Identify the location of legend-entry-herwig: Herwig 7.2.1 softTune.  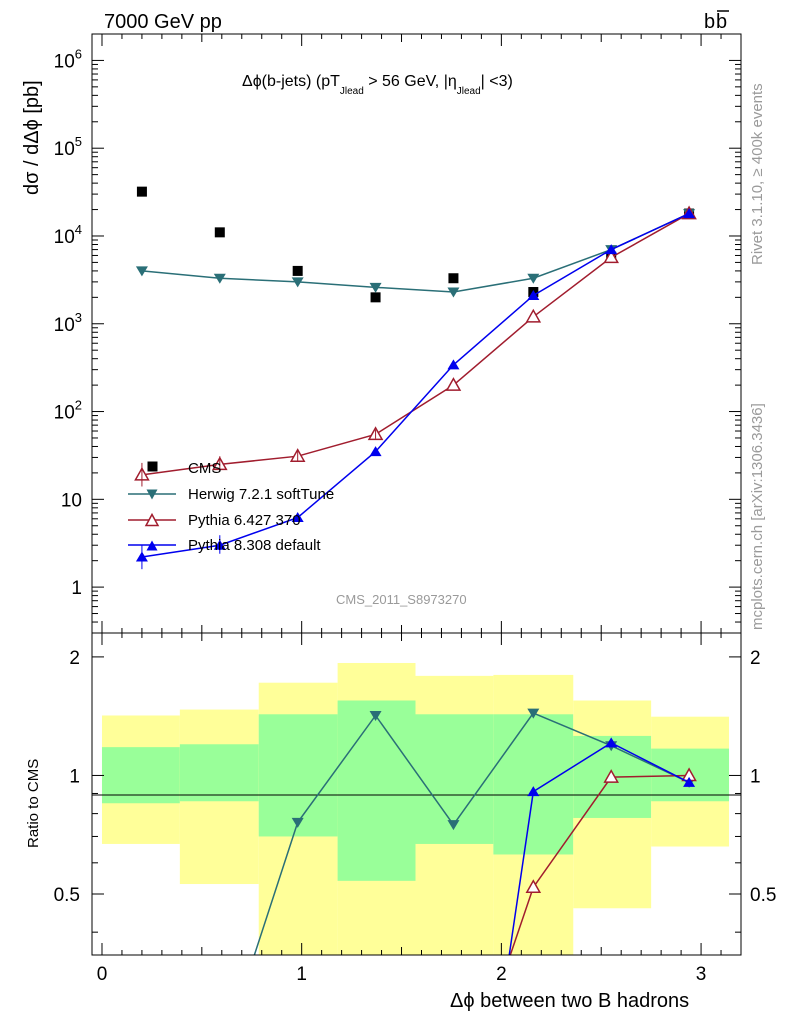
(231, 494).